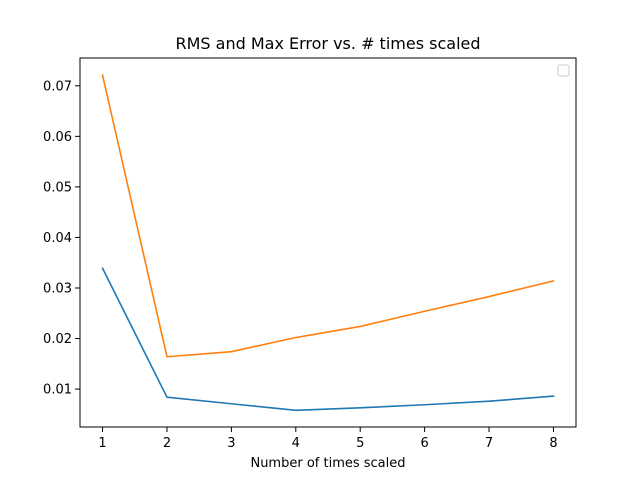  What do you see at coordinates (296, 443) in the screenshot?
I see `x-tick-label: 4` at bounding box center [296, 443].